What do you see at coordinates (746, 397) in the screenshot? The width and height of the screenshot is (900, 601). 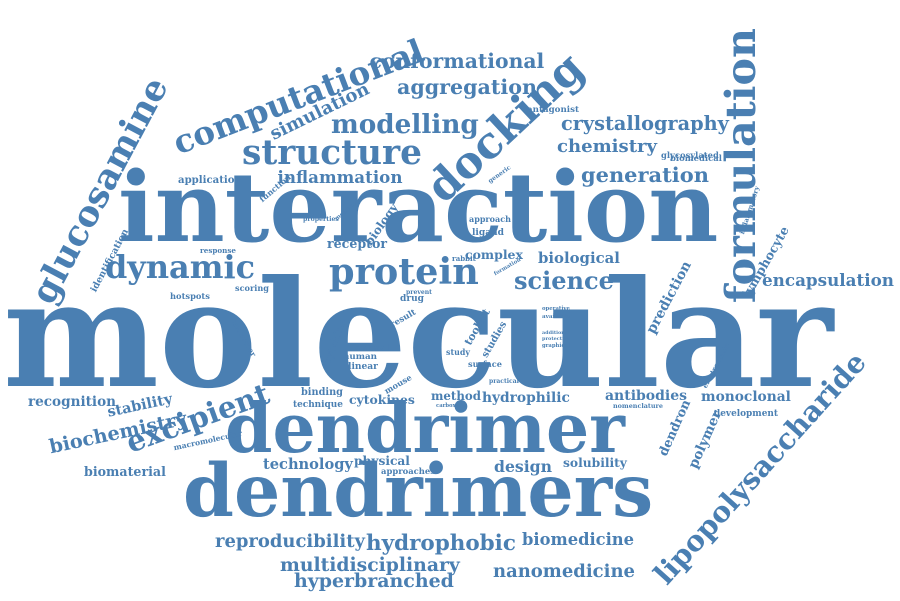 I see `word-monoclonal: monoclonal` at bounding box center [746, 397].